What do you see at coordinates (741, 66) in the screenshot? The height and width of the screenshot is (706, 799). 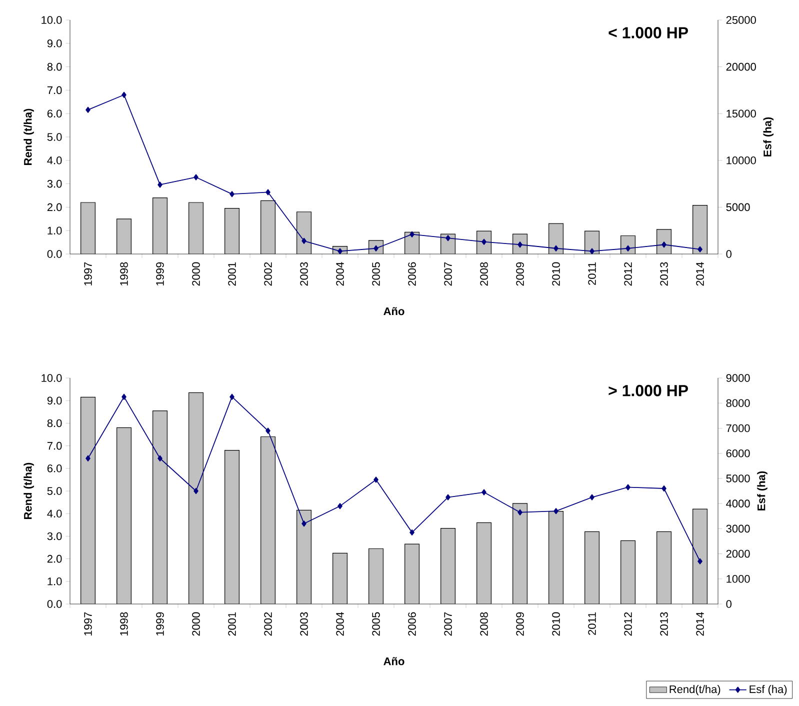 I see `y2-tick-label: 20000` at bounding box center [741, 66].